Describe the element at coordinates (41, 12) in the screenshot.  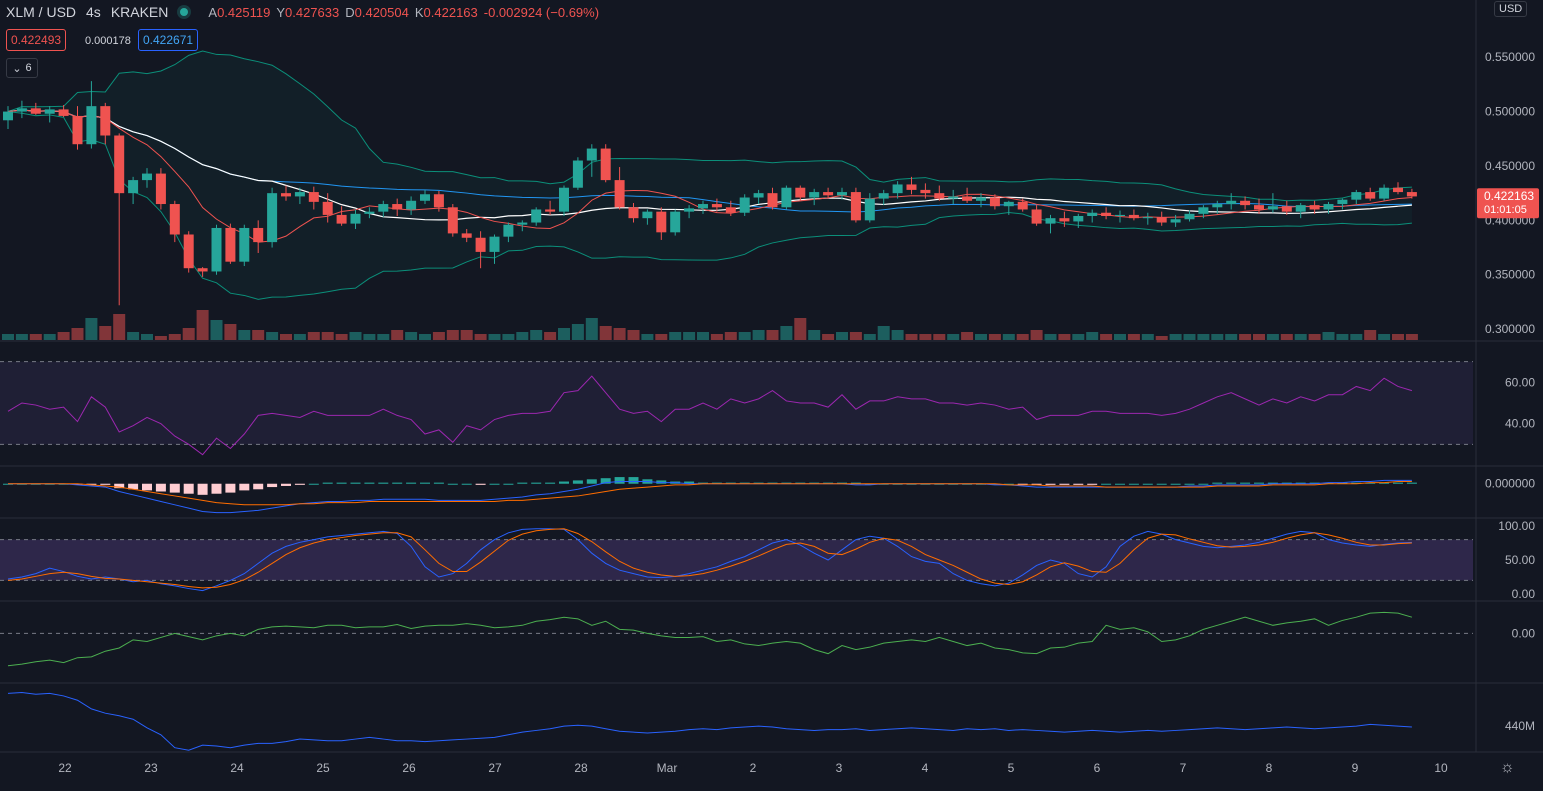
I see `symbol-name: XLM / USD` at that location.